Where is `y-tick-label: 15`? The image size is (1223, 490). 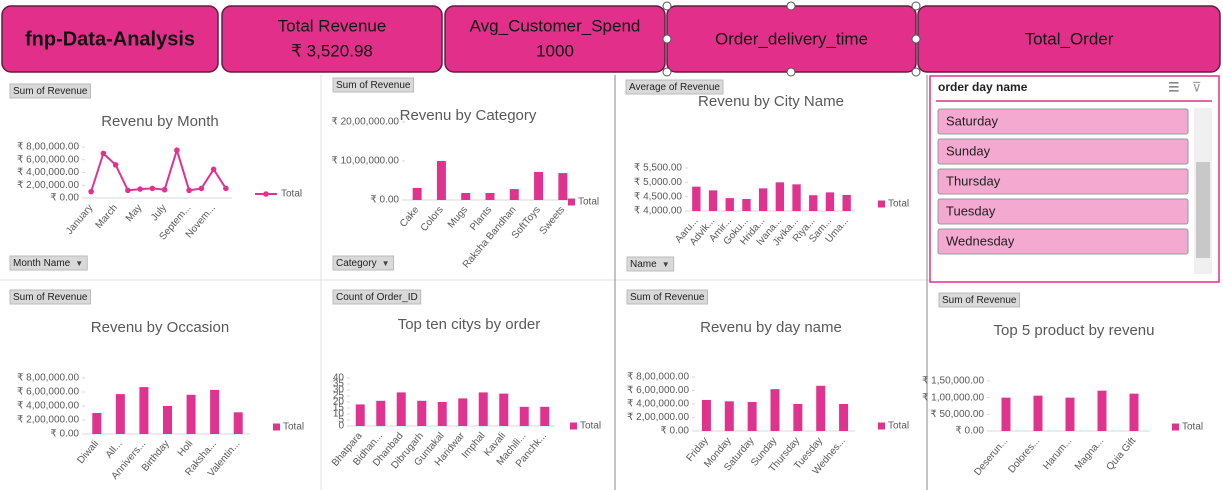 y-tick-label: 15 is located at coordinates (339, 408).